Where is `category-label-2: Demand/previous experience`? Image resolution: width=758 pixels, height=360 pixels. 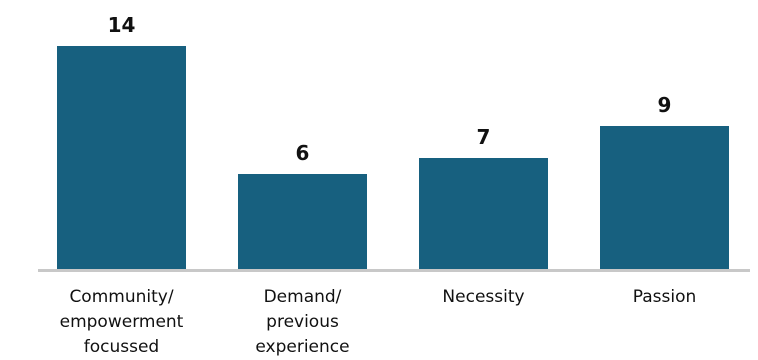
category-label-2: Demand/previous experience is located at coordinates (302, 321).